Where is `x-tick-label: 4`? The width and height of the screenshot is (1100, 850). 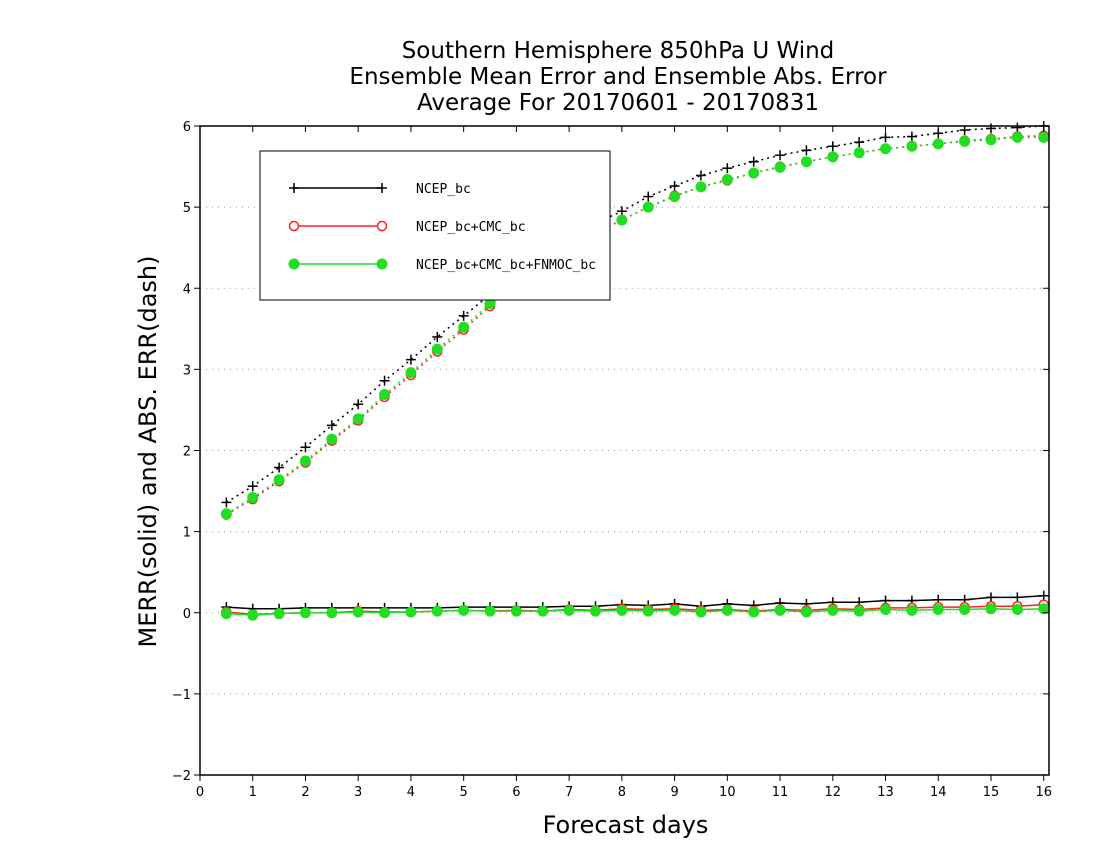
x-tick-label: 4 is located at coordinates (411, 792).